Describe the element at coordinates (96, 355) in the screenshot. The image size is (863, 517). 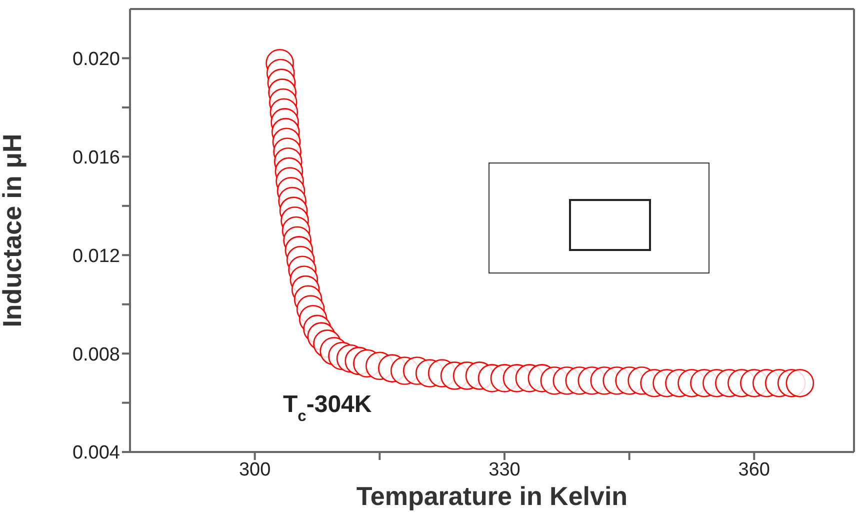
I see `y-tick-label: 0.008` at that location.